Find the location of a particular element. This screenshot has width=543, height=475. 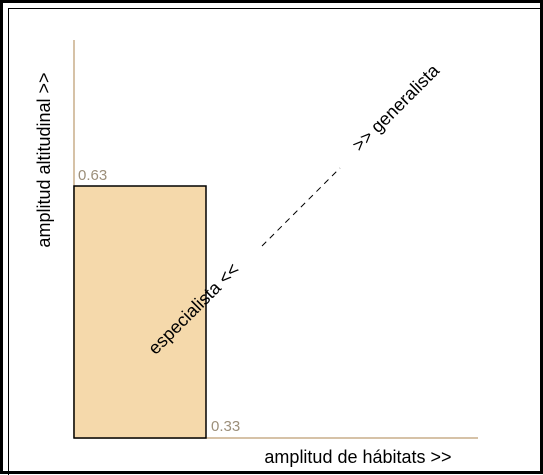

y-value-label: 0.63 is located at coordinates (92, 175).